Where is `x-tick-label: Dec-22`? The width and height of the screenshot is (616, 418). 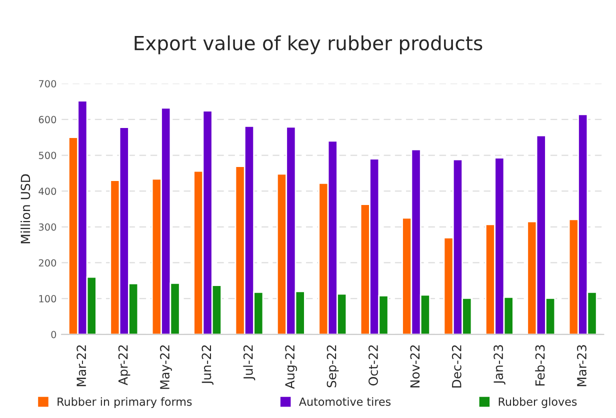 x-tick-label: Dec-22 is located at coordinates (457, 366).